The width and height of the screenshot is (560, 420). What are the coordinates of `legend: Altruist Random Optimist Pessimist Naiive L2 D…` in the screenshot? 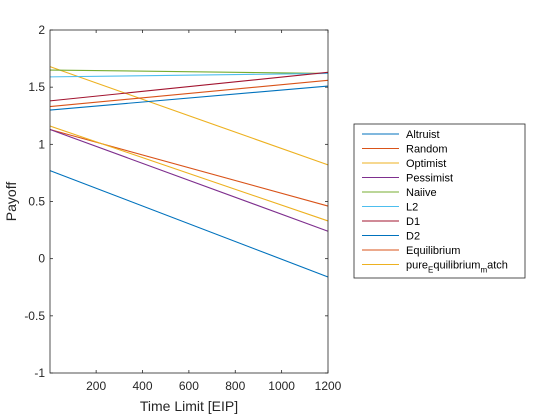 It's located at (439, 201).